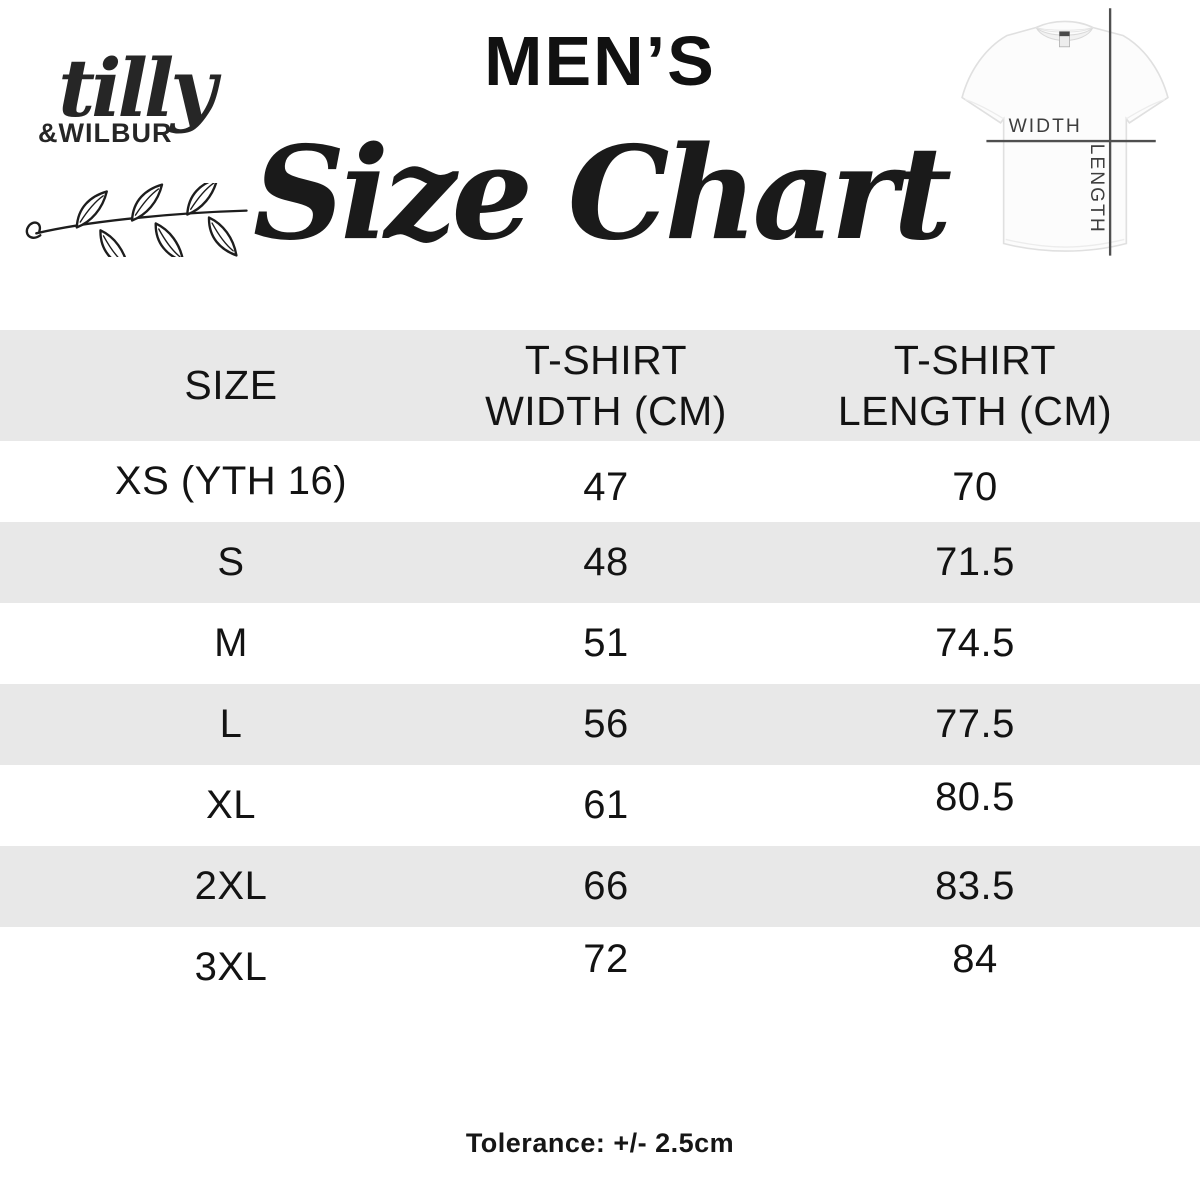 The height and width of the screenshot is (1200, 1200). I want to click on length-value: 84, so click(975, 959).